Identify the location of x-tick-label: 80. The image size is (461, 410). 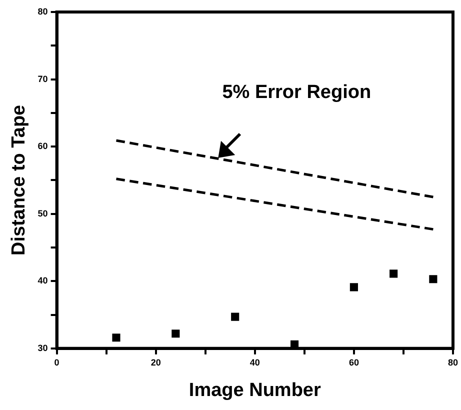
(453, 362).